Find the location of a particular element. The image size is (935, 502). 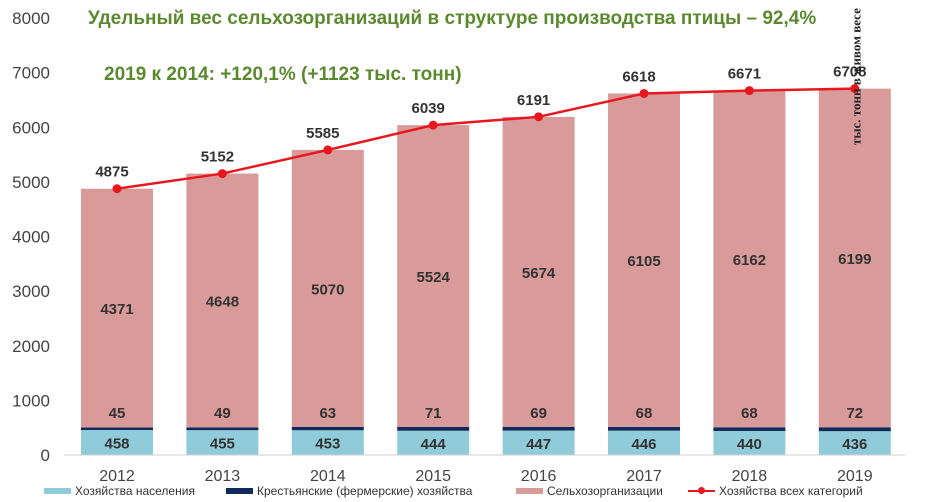

legend-item-agri-orgs: Сельхозорганизации is located at coordinates (589, 491).